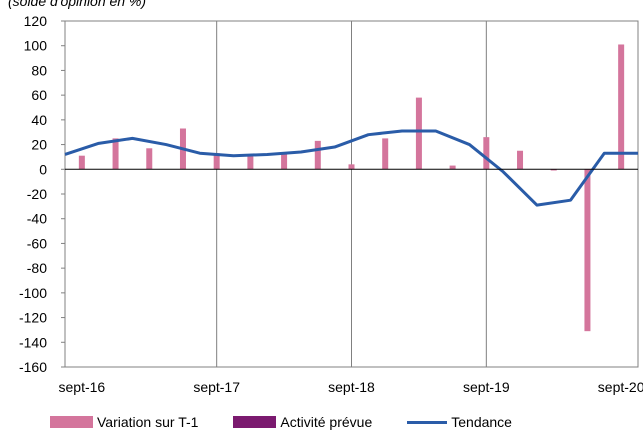 The image size is (643, 432). I want to click on x-tick-labels: sept-16 sept-17 sept-18 sept-19 sept-20, so click(351, 387).